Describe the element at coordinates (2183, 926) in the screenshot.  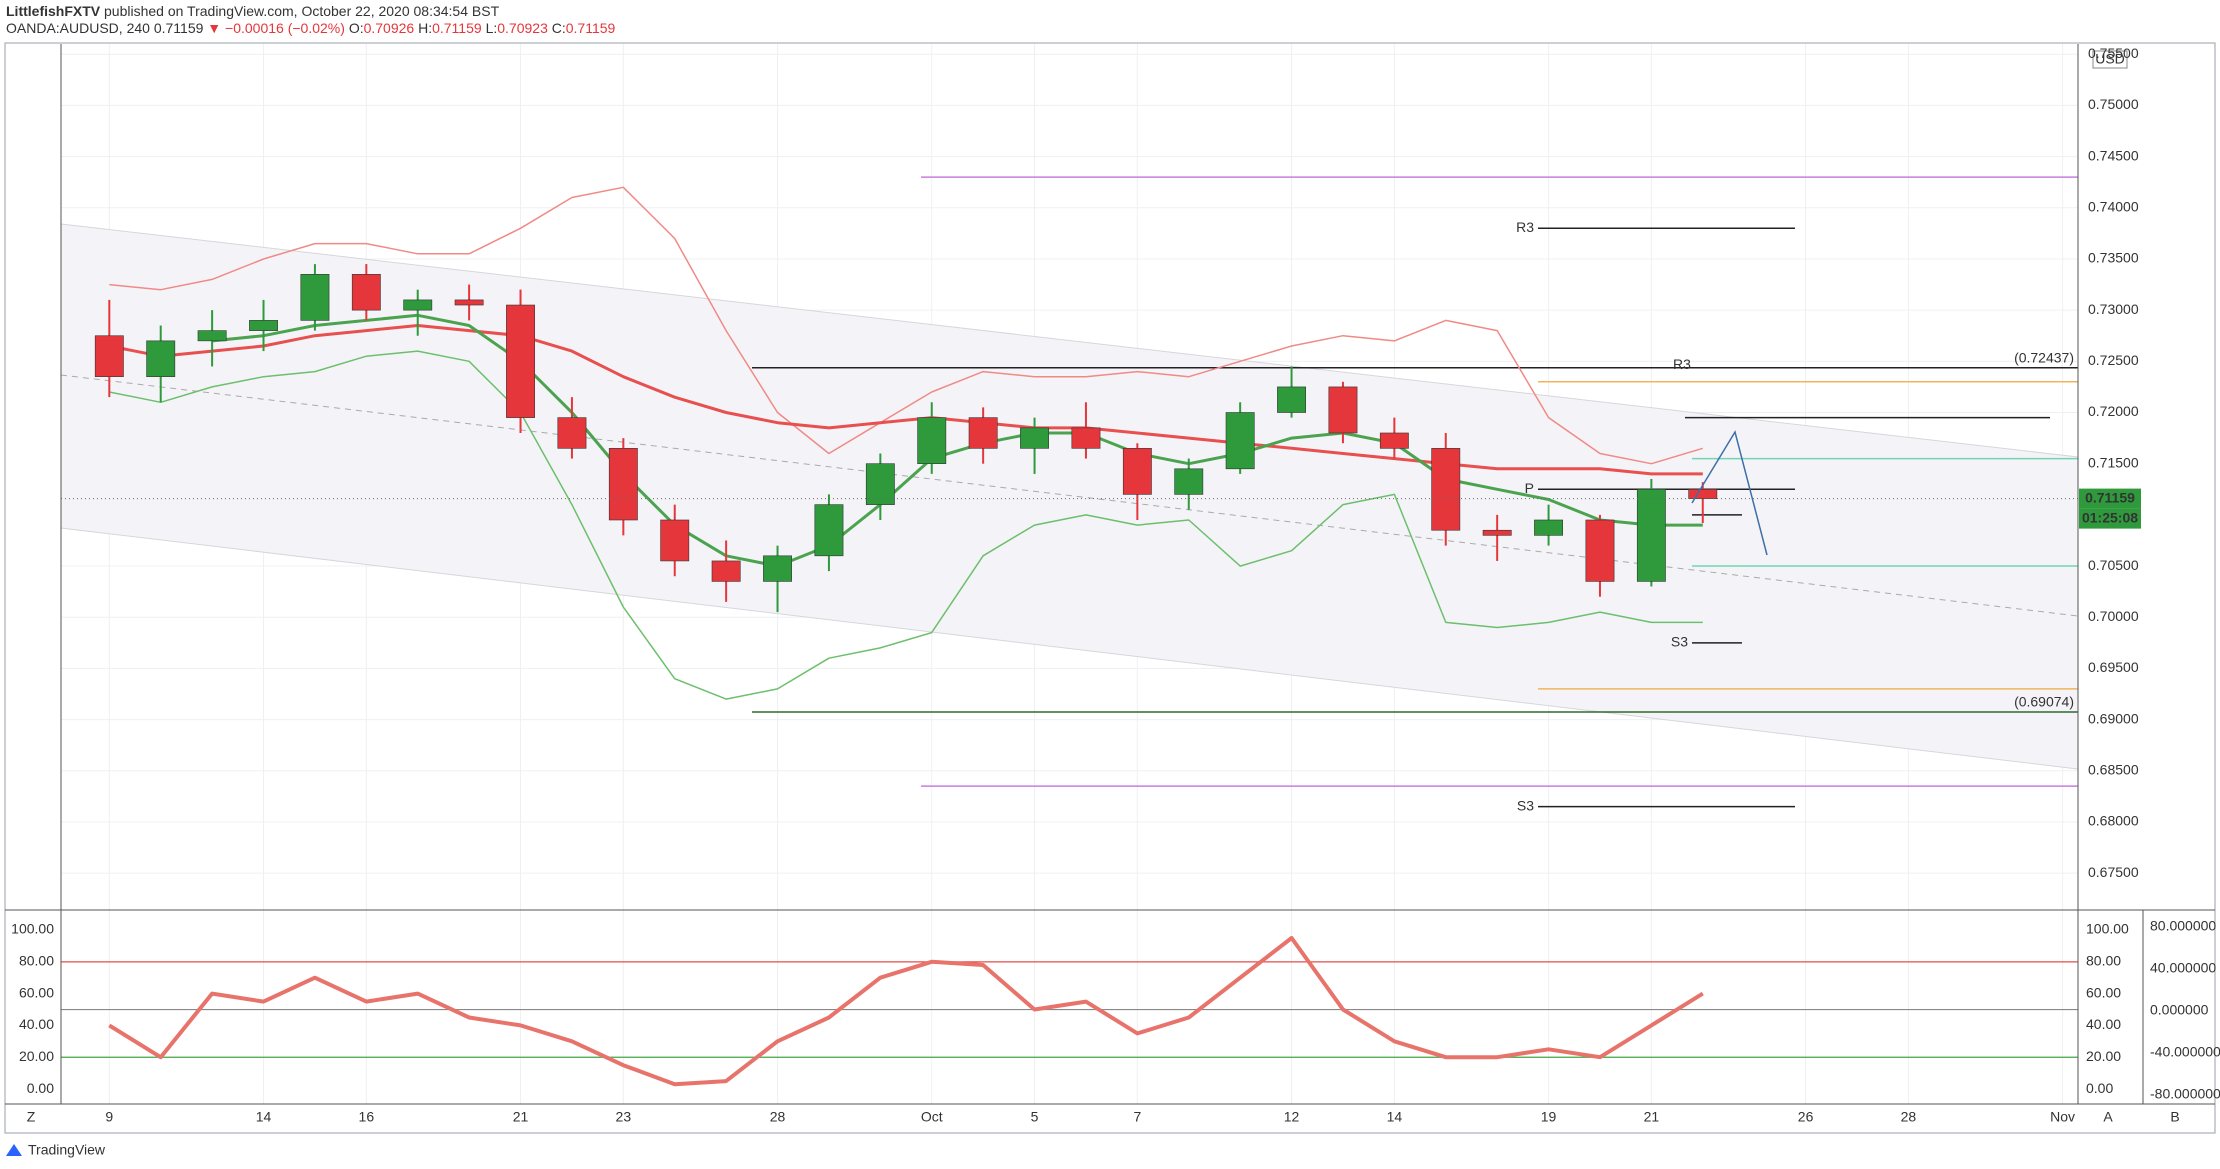
I see `y2-tick-label: 80.000000` at that location.